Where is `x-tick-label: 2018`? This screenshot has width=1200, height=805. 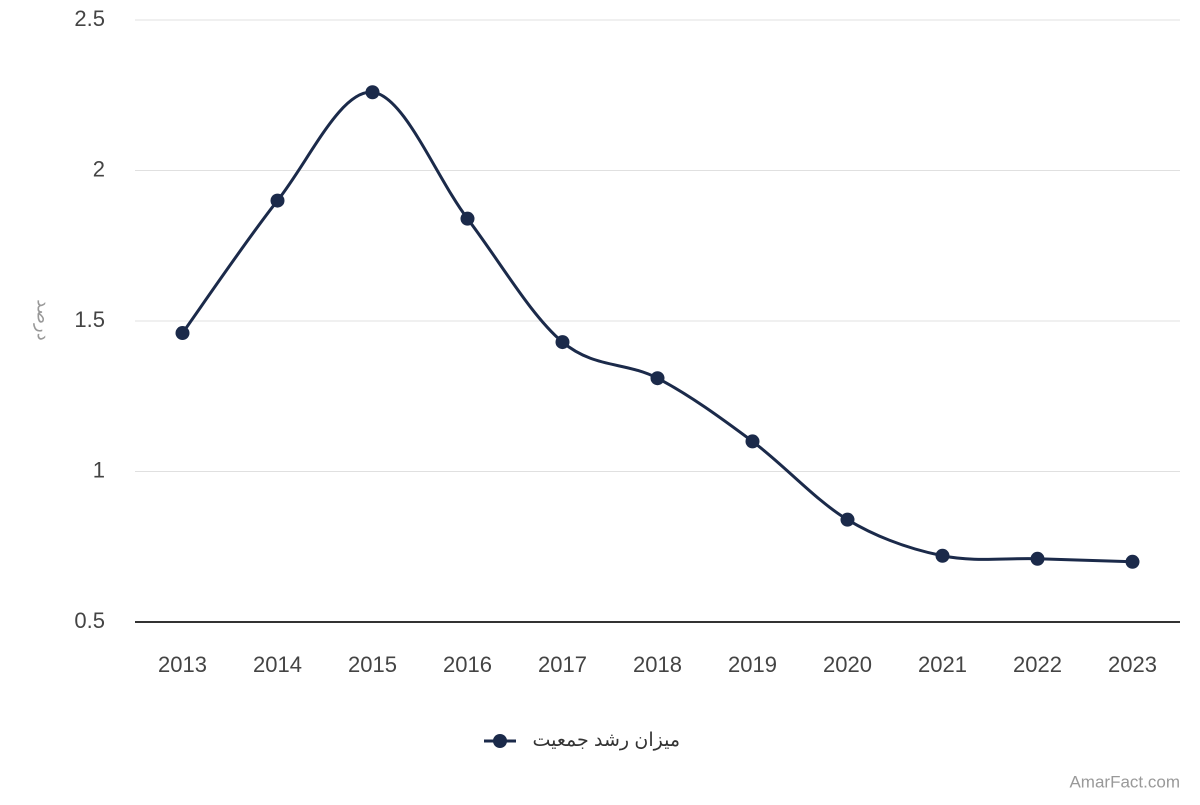
x-tick-label: 2018 is located at coordinates (657, 664).